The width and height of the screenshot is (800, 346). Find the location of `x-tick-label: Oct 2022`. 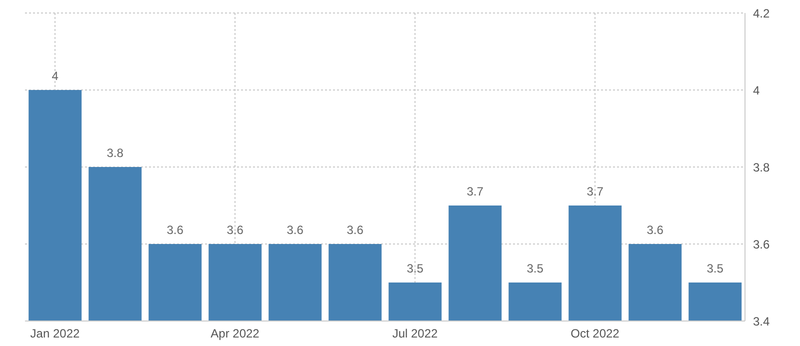

x-tick-label: Oct 2022 is located at coordinates (595, 333).